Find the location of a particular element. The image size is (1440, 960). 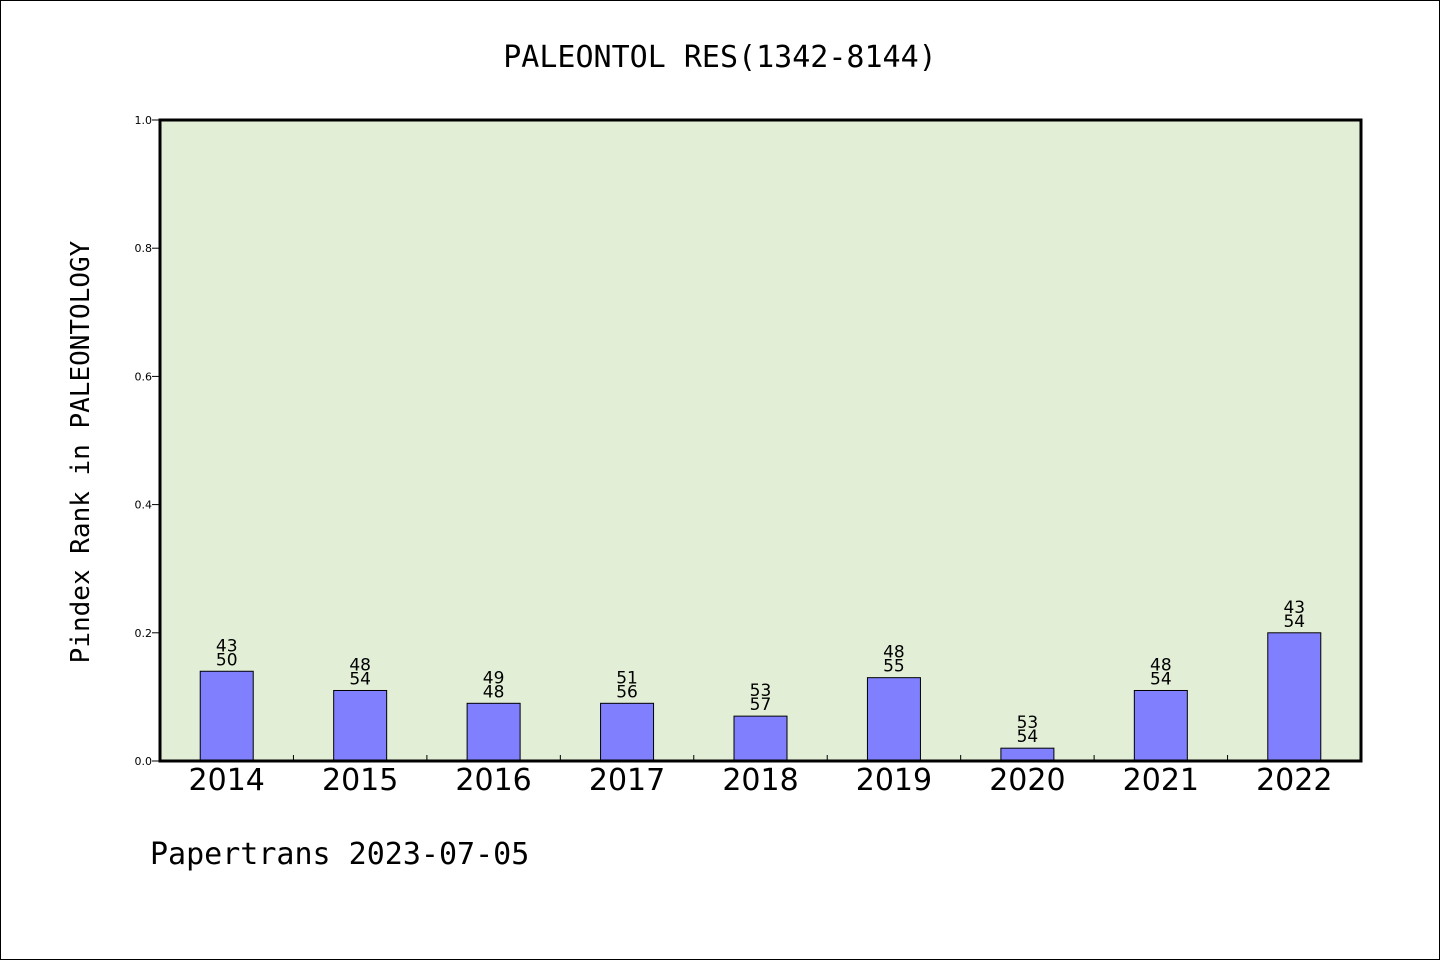

bar-2022 is located at coordinates (1294, 697).